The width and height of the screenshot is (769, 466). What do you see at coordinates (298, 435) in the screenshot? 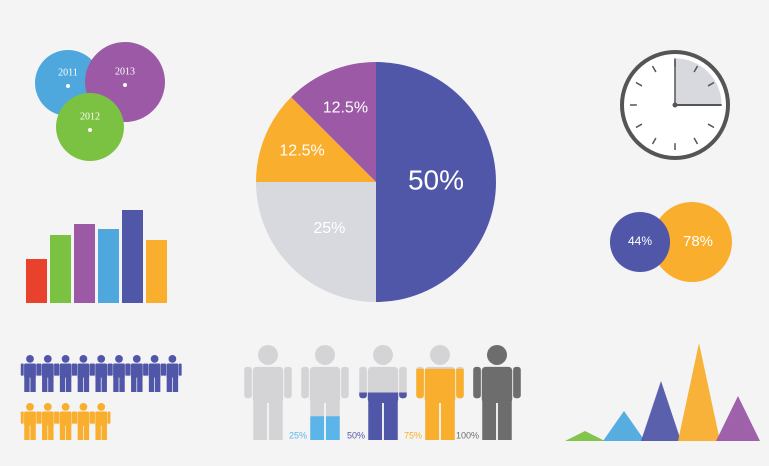
I see `figure-label: 25%` at bounding box center [298, 435].